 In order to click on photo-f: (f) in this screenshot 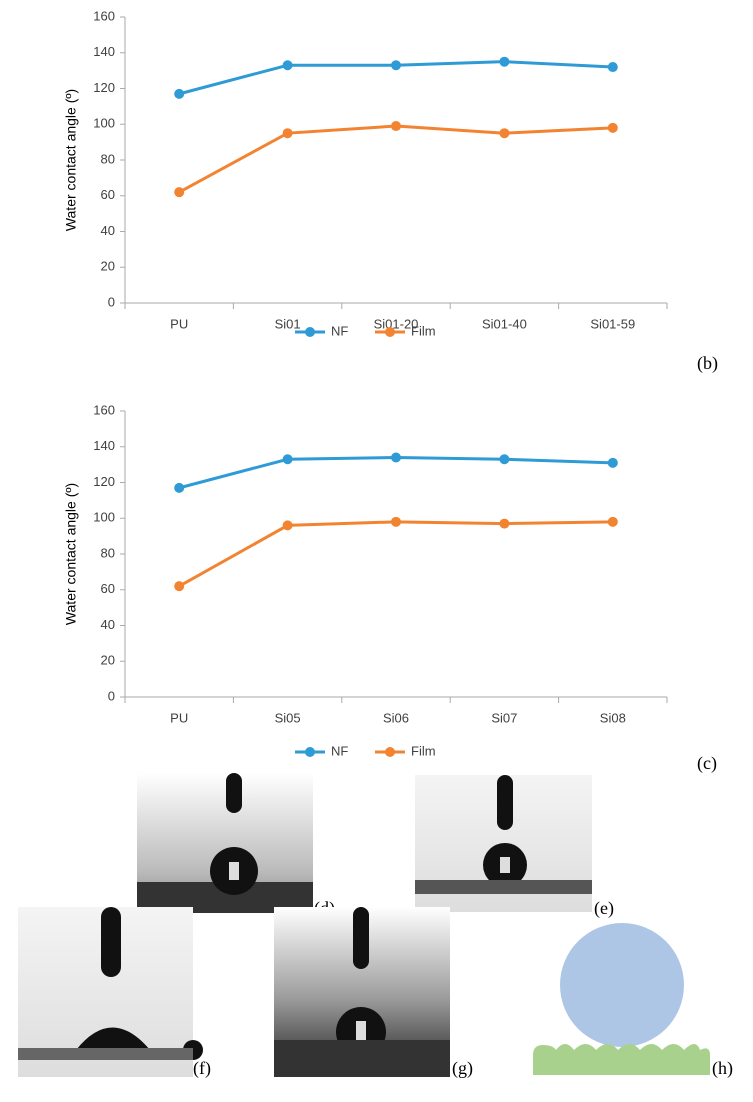, I will do `click(114, 993)`.